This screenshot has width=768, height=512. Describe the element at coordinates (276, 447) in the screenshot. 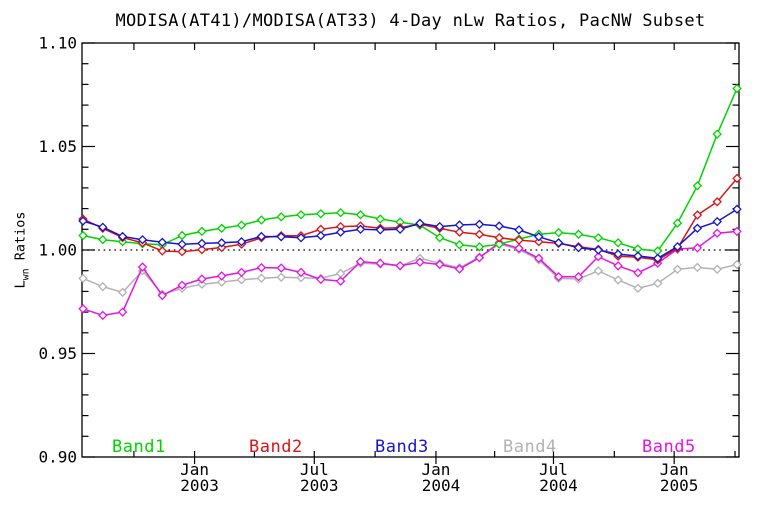

I see `legend-label-band2: Band2` at that location.